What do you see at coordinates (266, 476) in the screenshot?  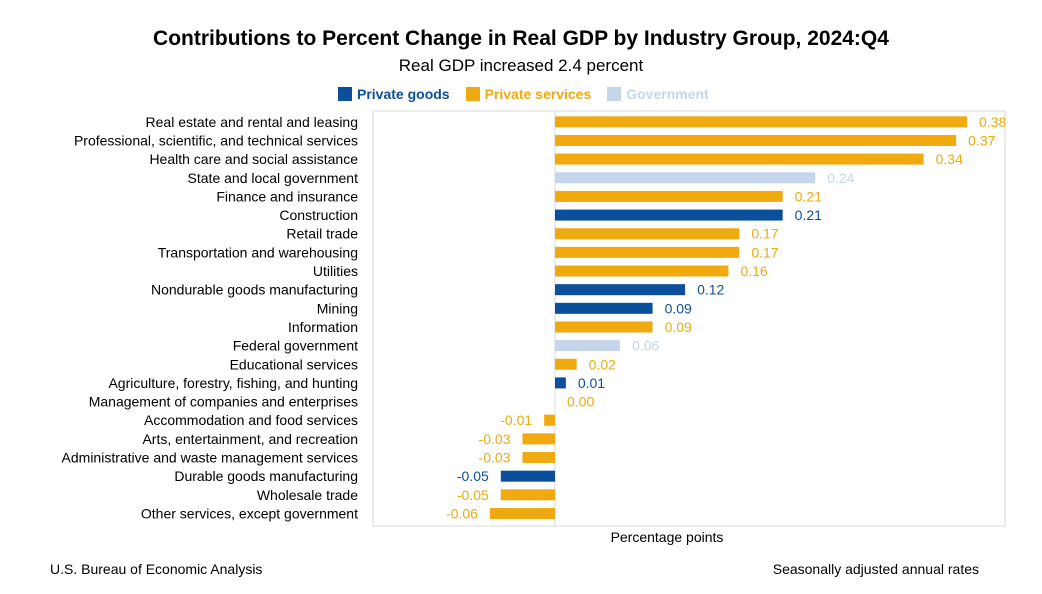 I see `category-label: Durable goods manufacturing` at bounding box center [266, 476].